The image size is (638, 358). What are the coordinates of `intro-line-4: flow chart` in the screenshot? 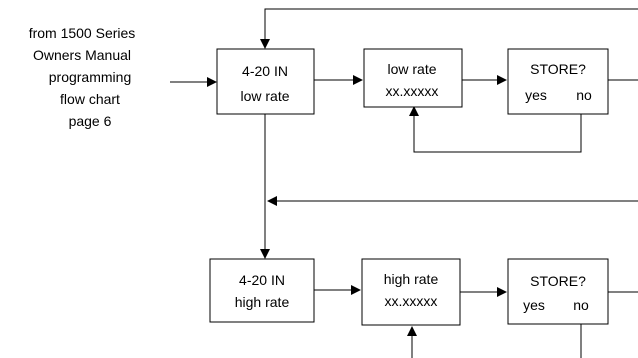 It's located at (90, 99).